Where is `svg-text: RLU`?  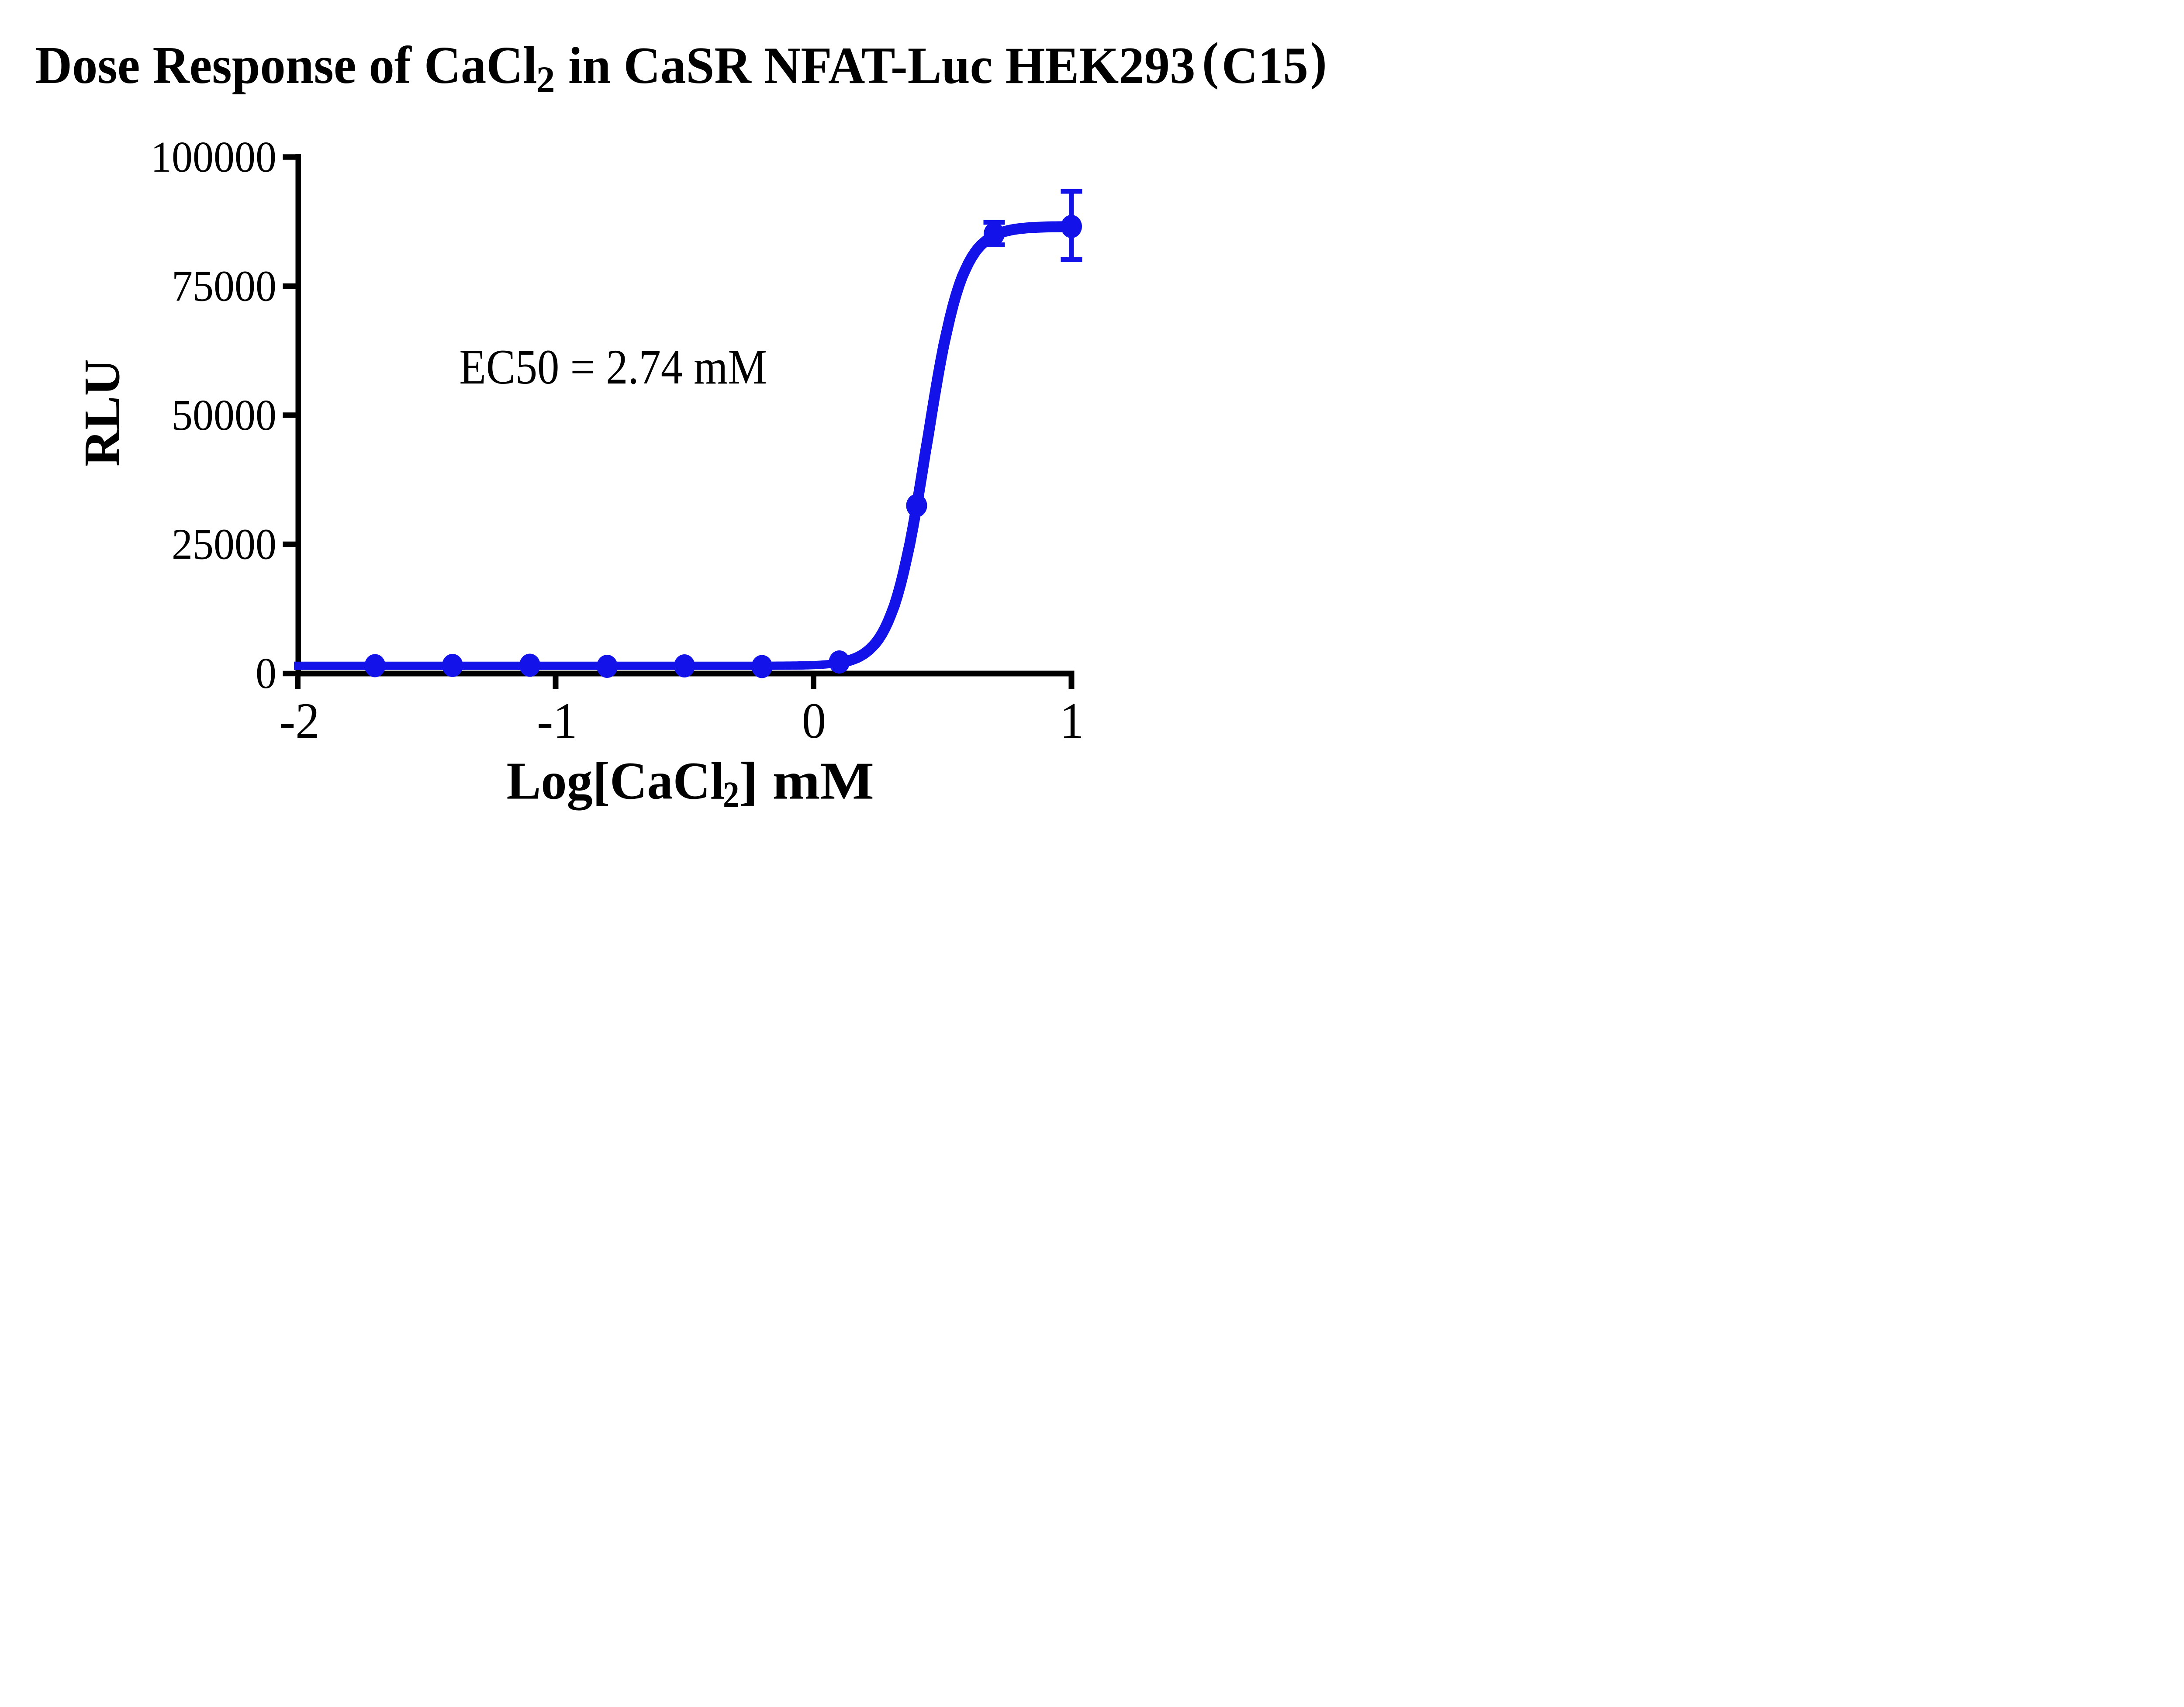
svg-text: RLU is located at coordinates (102, 412).